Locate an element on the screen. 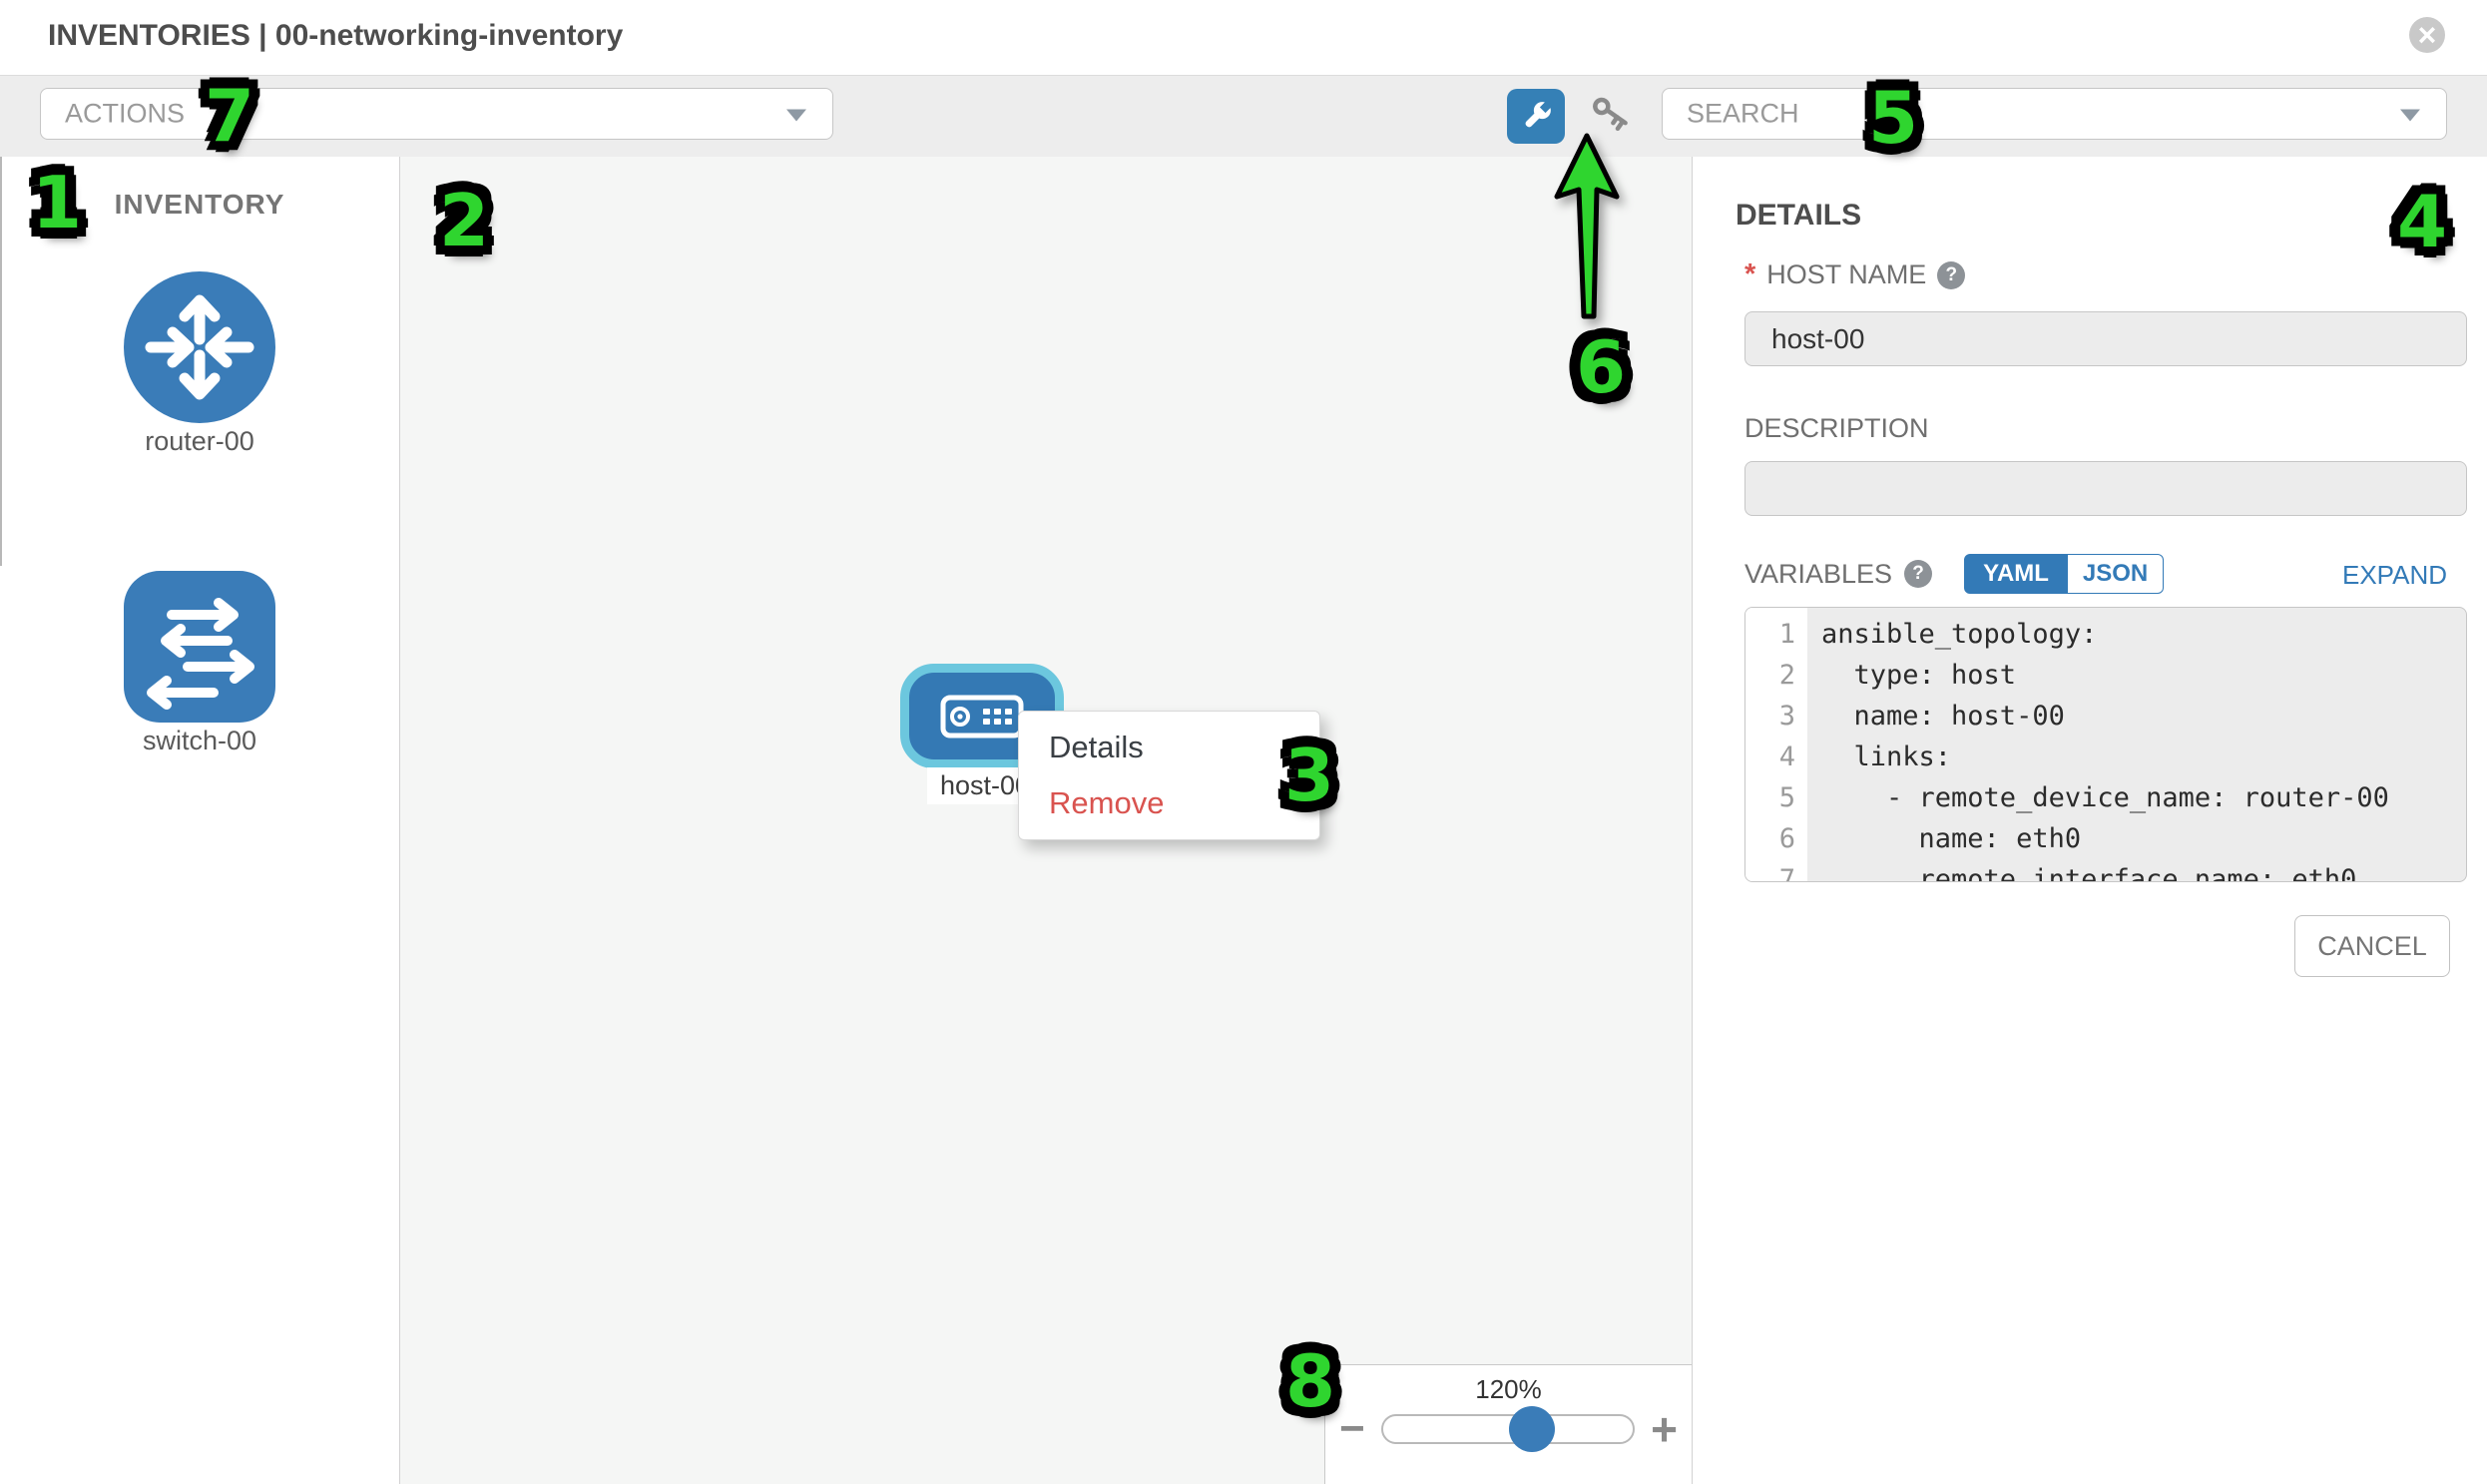  host-name-label-row: * HOST NAME ? is located at coordinates (1855, 274).